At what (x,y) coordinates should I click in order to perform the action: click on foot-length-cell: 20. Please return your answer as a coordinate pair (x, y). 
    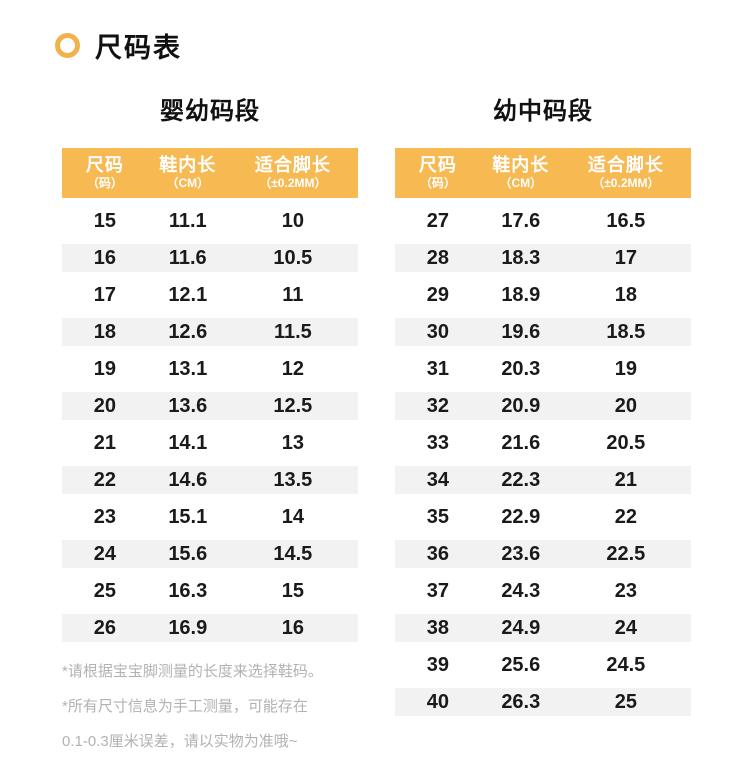
    Looking at the image, I should click on (625, 405).